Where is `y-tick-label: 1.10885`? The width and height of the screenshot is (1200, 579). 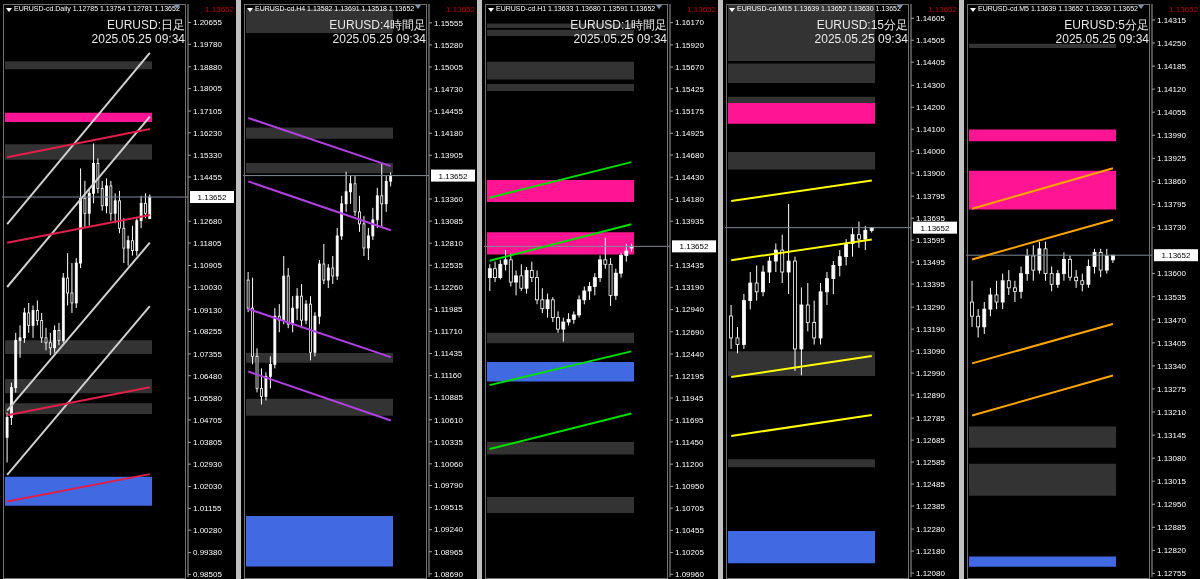
y-tick-label: 1.10885 is located at coordinates (449, 398).